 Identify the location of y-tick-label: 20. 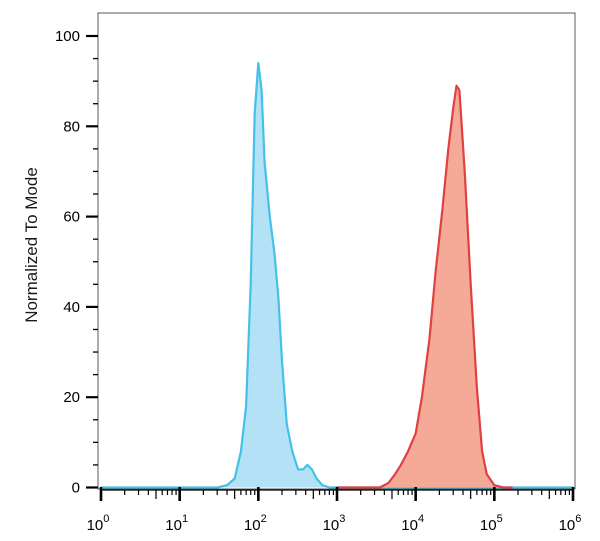
(71, 397).